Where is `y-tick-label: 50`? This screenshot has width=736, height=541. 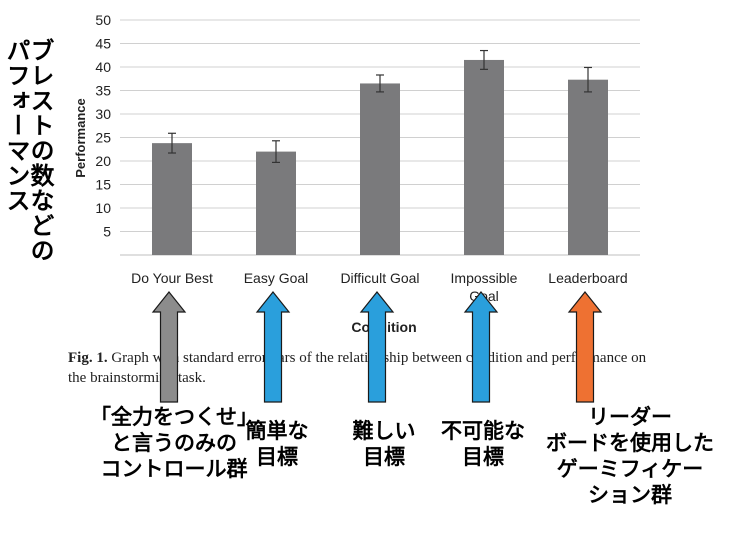
y-tick-label: 50 is located at coordinates (103, 20).